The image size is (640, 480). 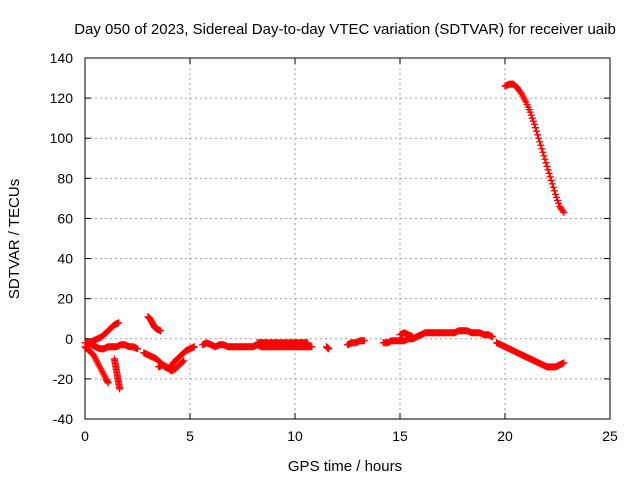 What do you see at coordinates (62, 138) in the screenshot?
I see `y-tick-label: 100` at bounding box center [62, 138].